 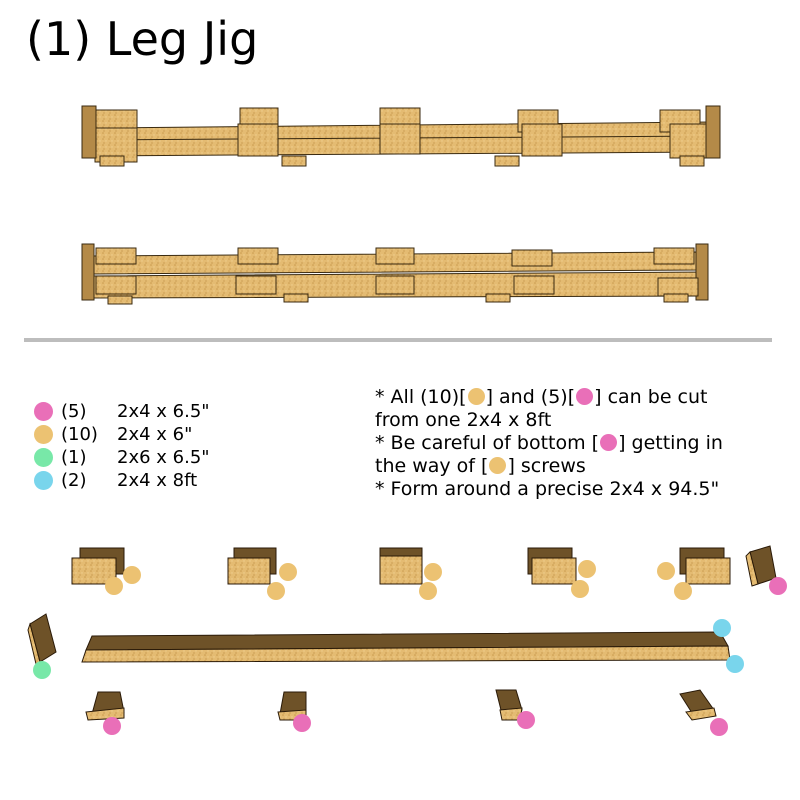 What do you see at coordinates (651, 397) in the screenshot?
I see `note-text: ] can be cut` at bounding box center [651, 397].